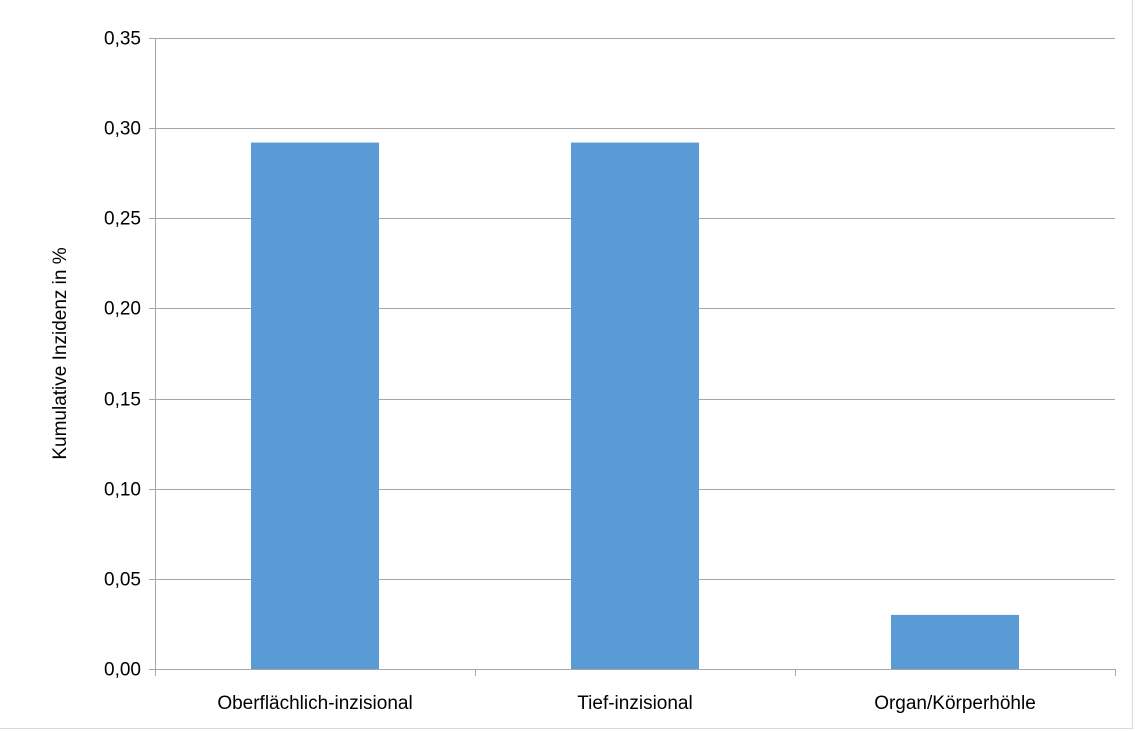 The width and height of the screenshot is (1135, 731). Describe the element at coordinates (122, 309) in the screenshot. I see `y-tick-label: 0,20` at that location.